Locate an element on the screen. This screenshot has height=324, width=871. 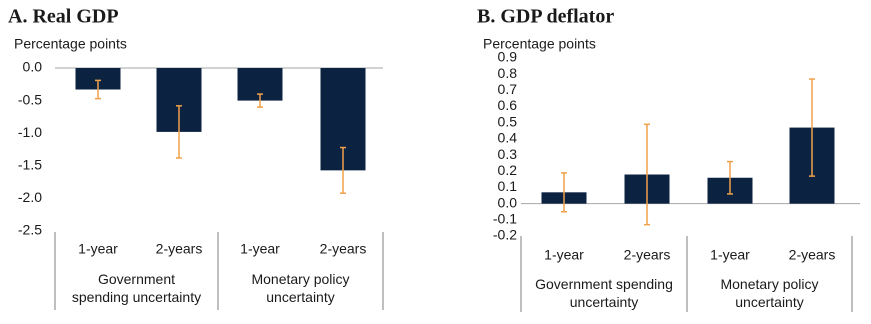
y-tick-label: 0.8 is located at coordinates (508, 73).